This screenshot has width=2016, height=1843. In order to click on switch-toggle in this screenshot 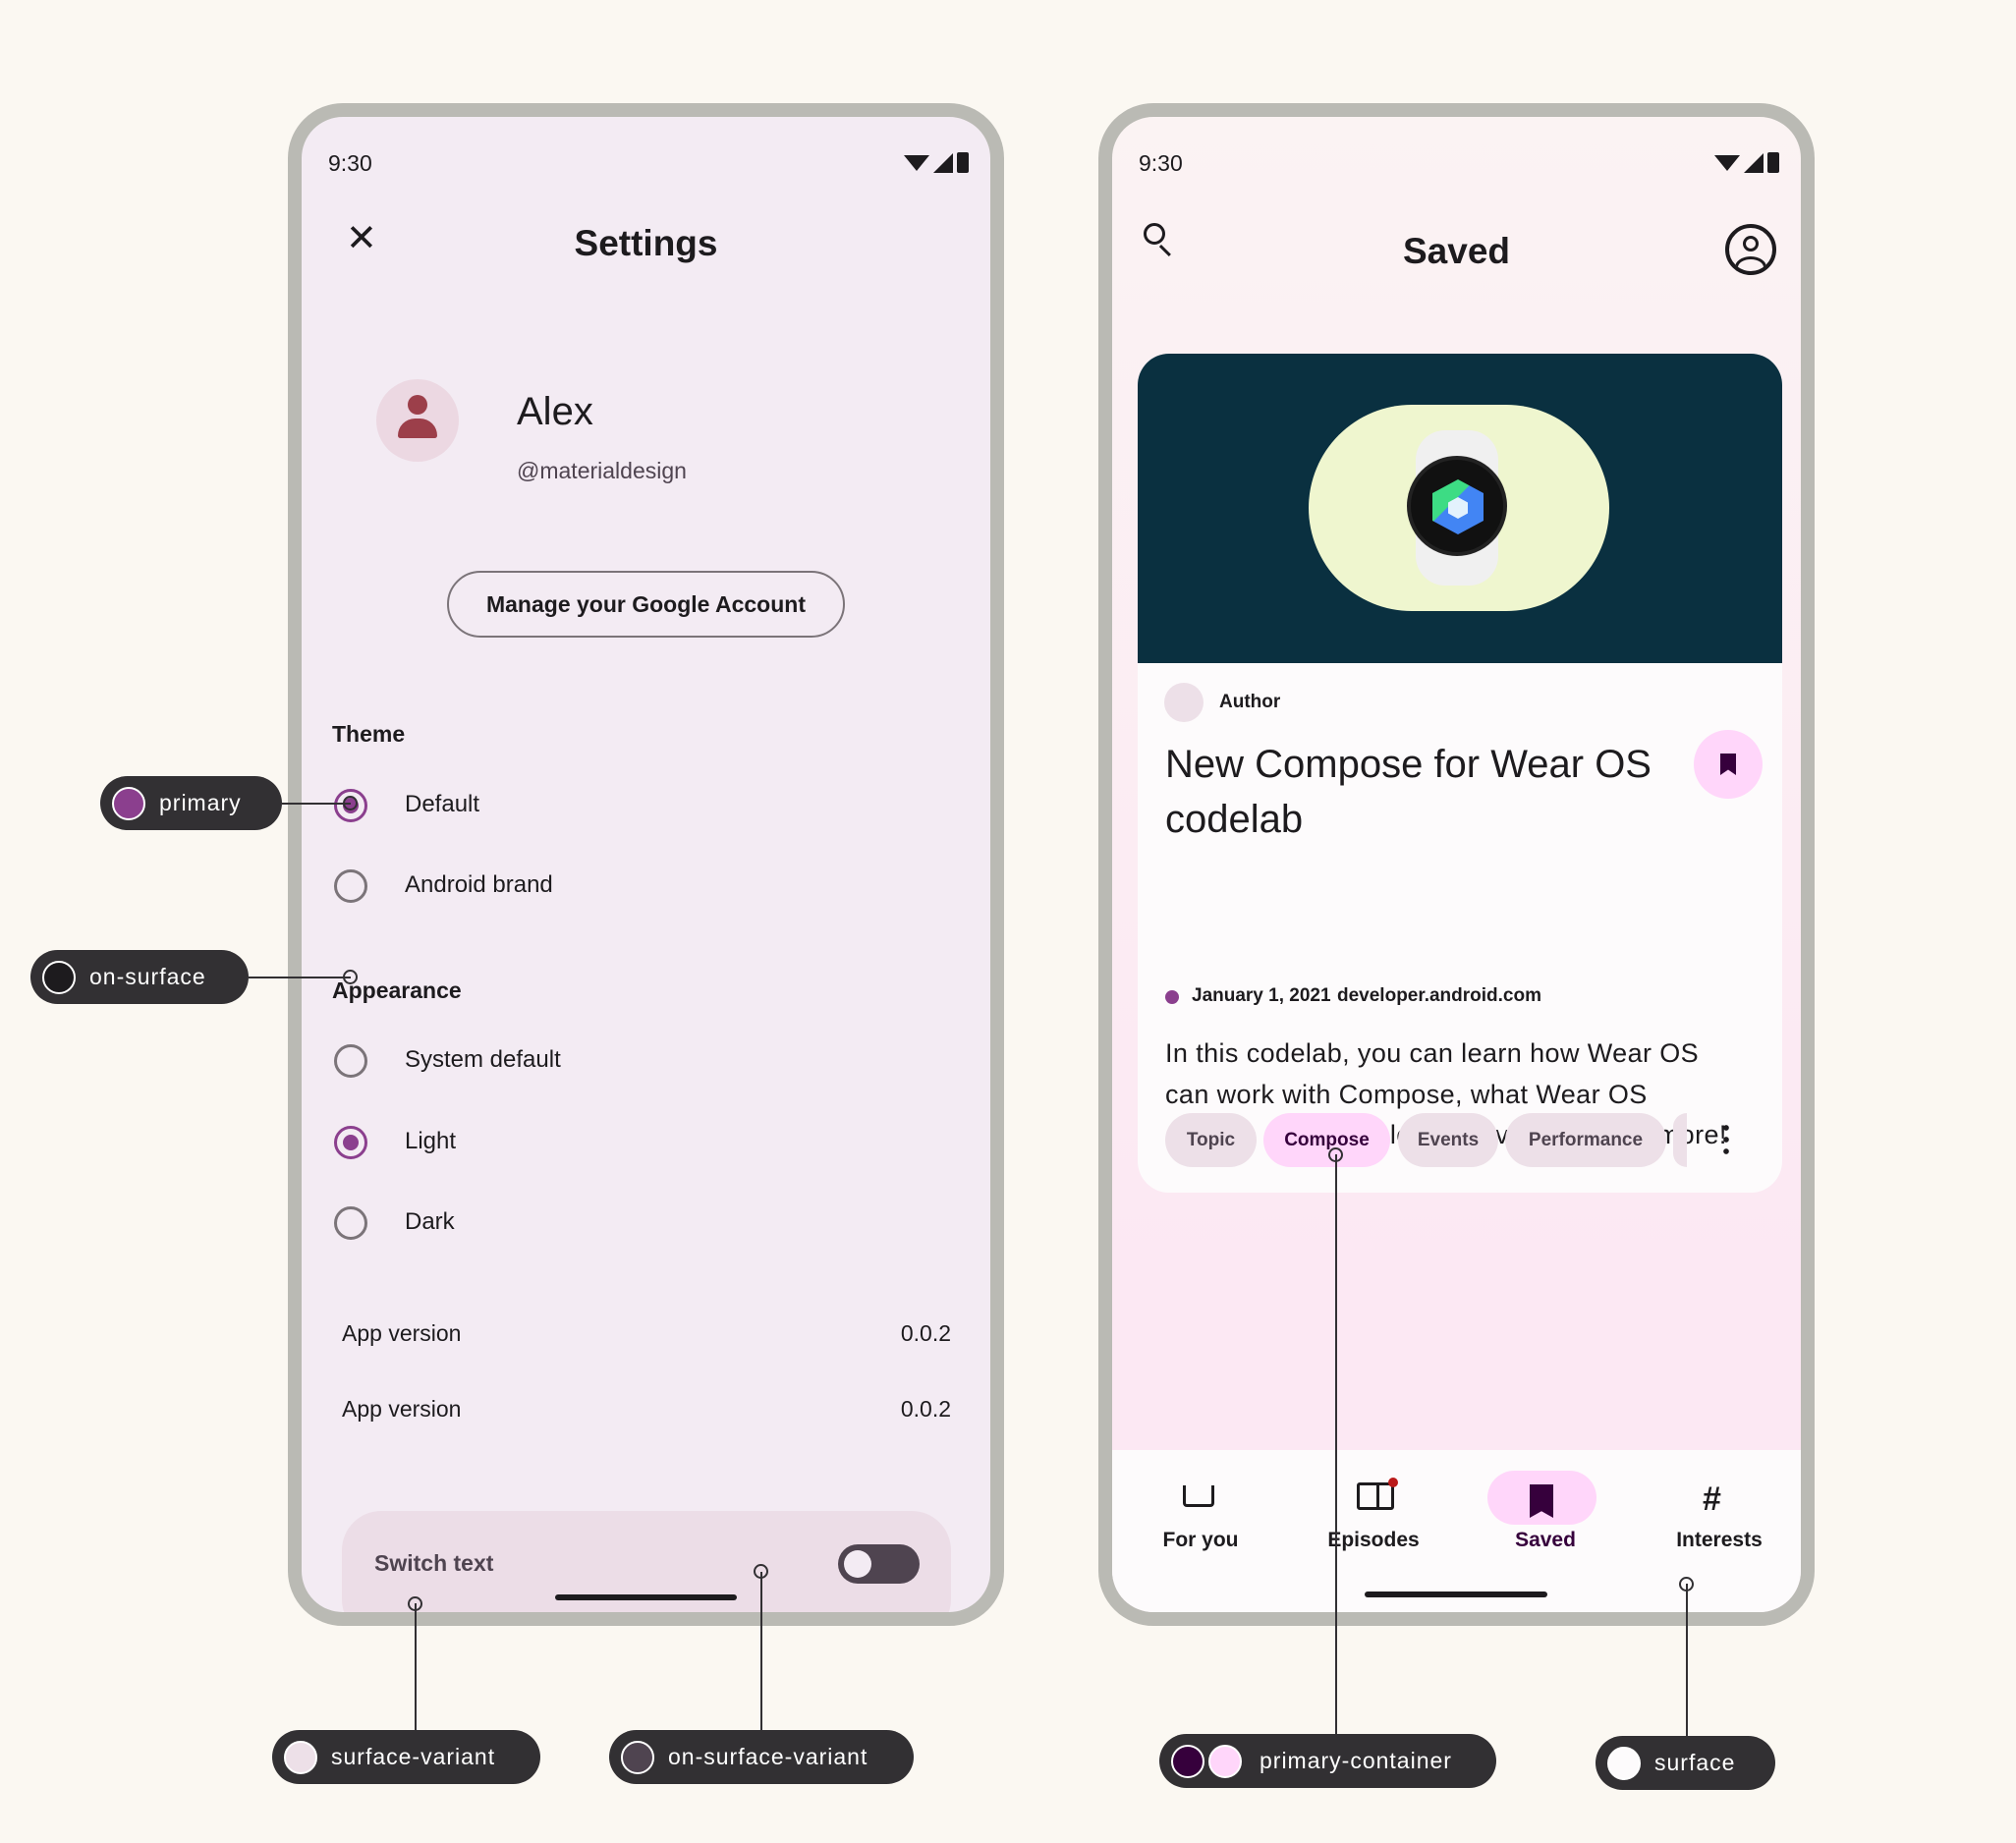, I will do `click(879, 1564)`.